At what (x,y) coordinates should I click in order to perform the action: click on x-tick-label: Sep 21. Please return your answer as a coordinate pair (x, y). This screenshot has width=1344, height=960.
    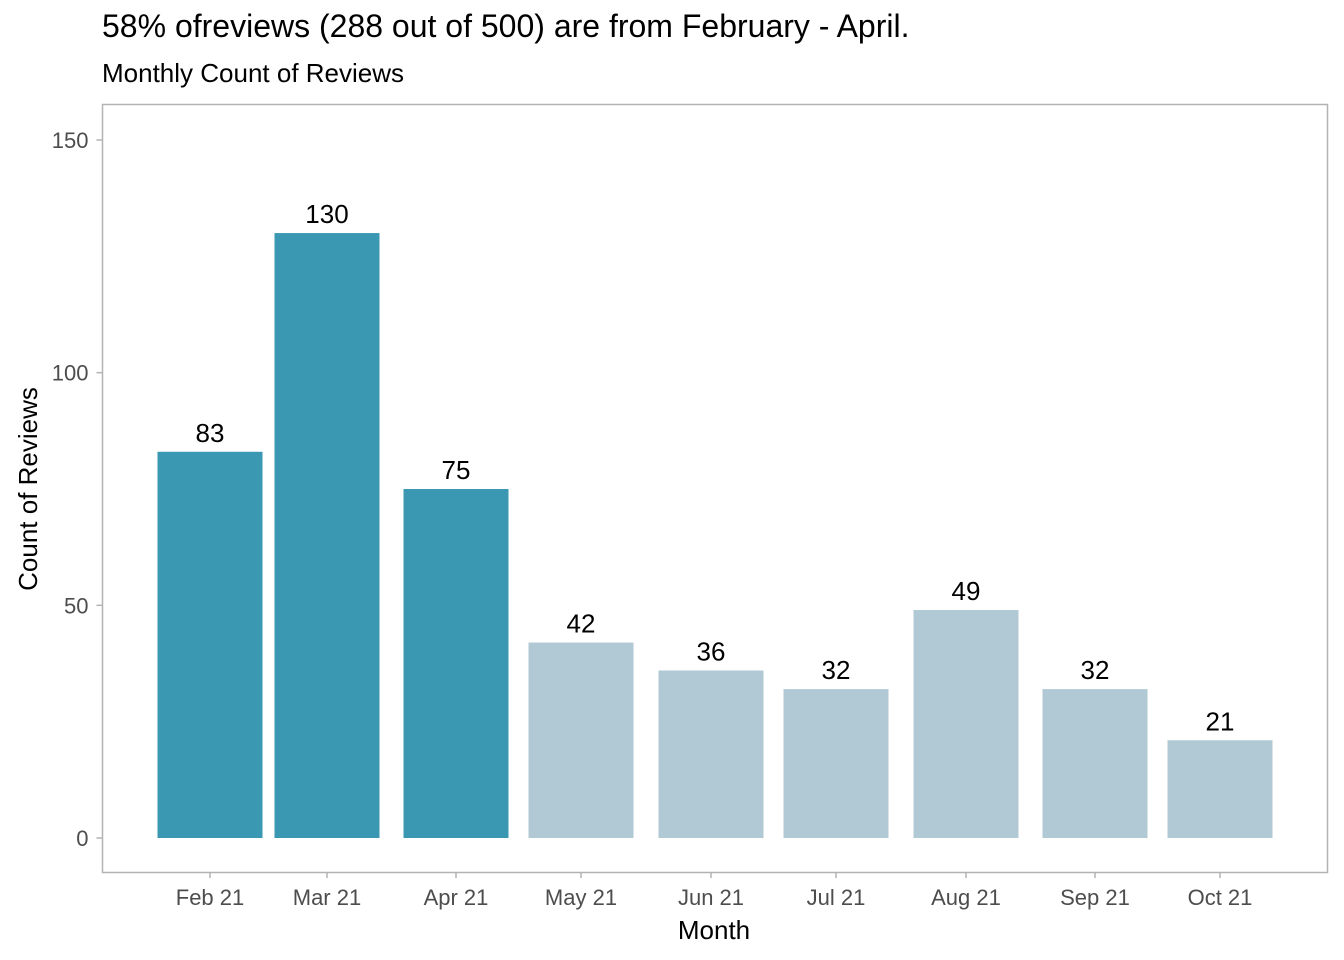
    Looking at the image, I should click on (1095, 897).